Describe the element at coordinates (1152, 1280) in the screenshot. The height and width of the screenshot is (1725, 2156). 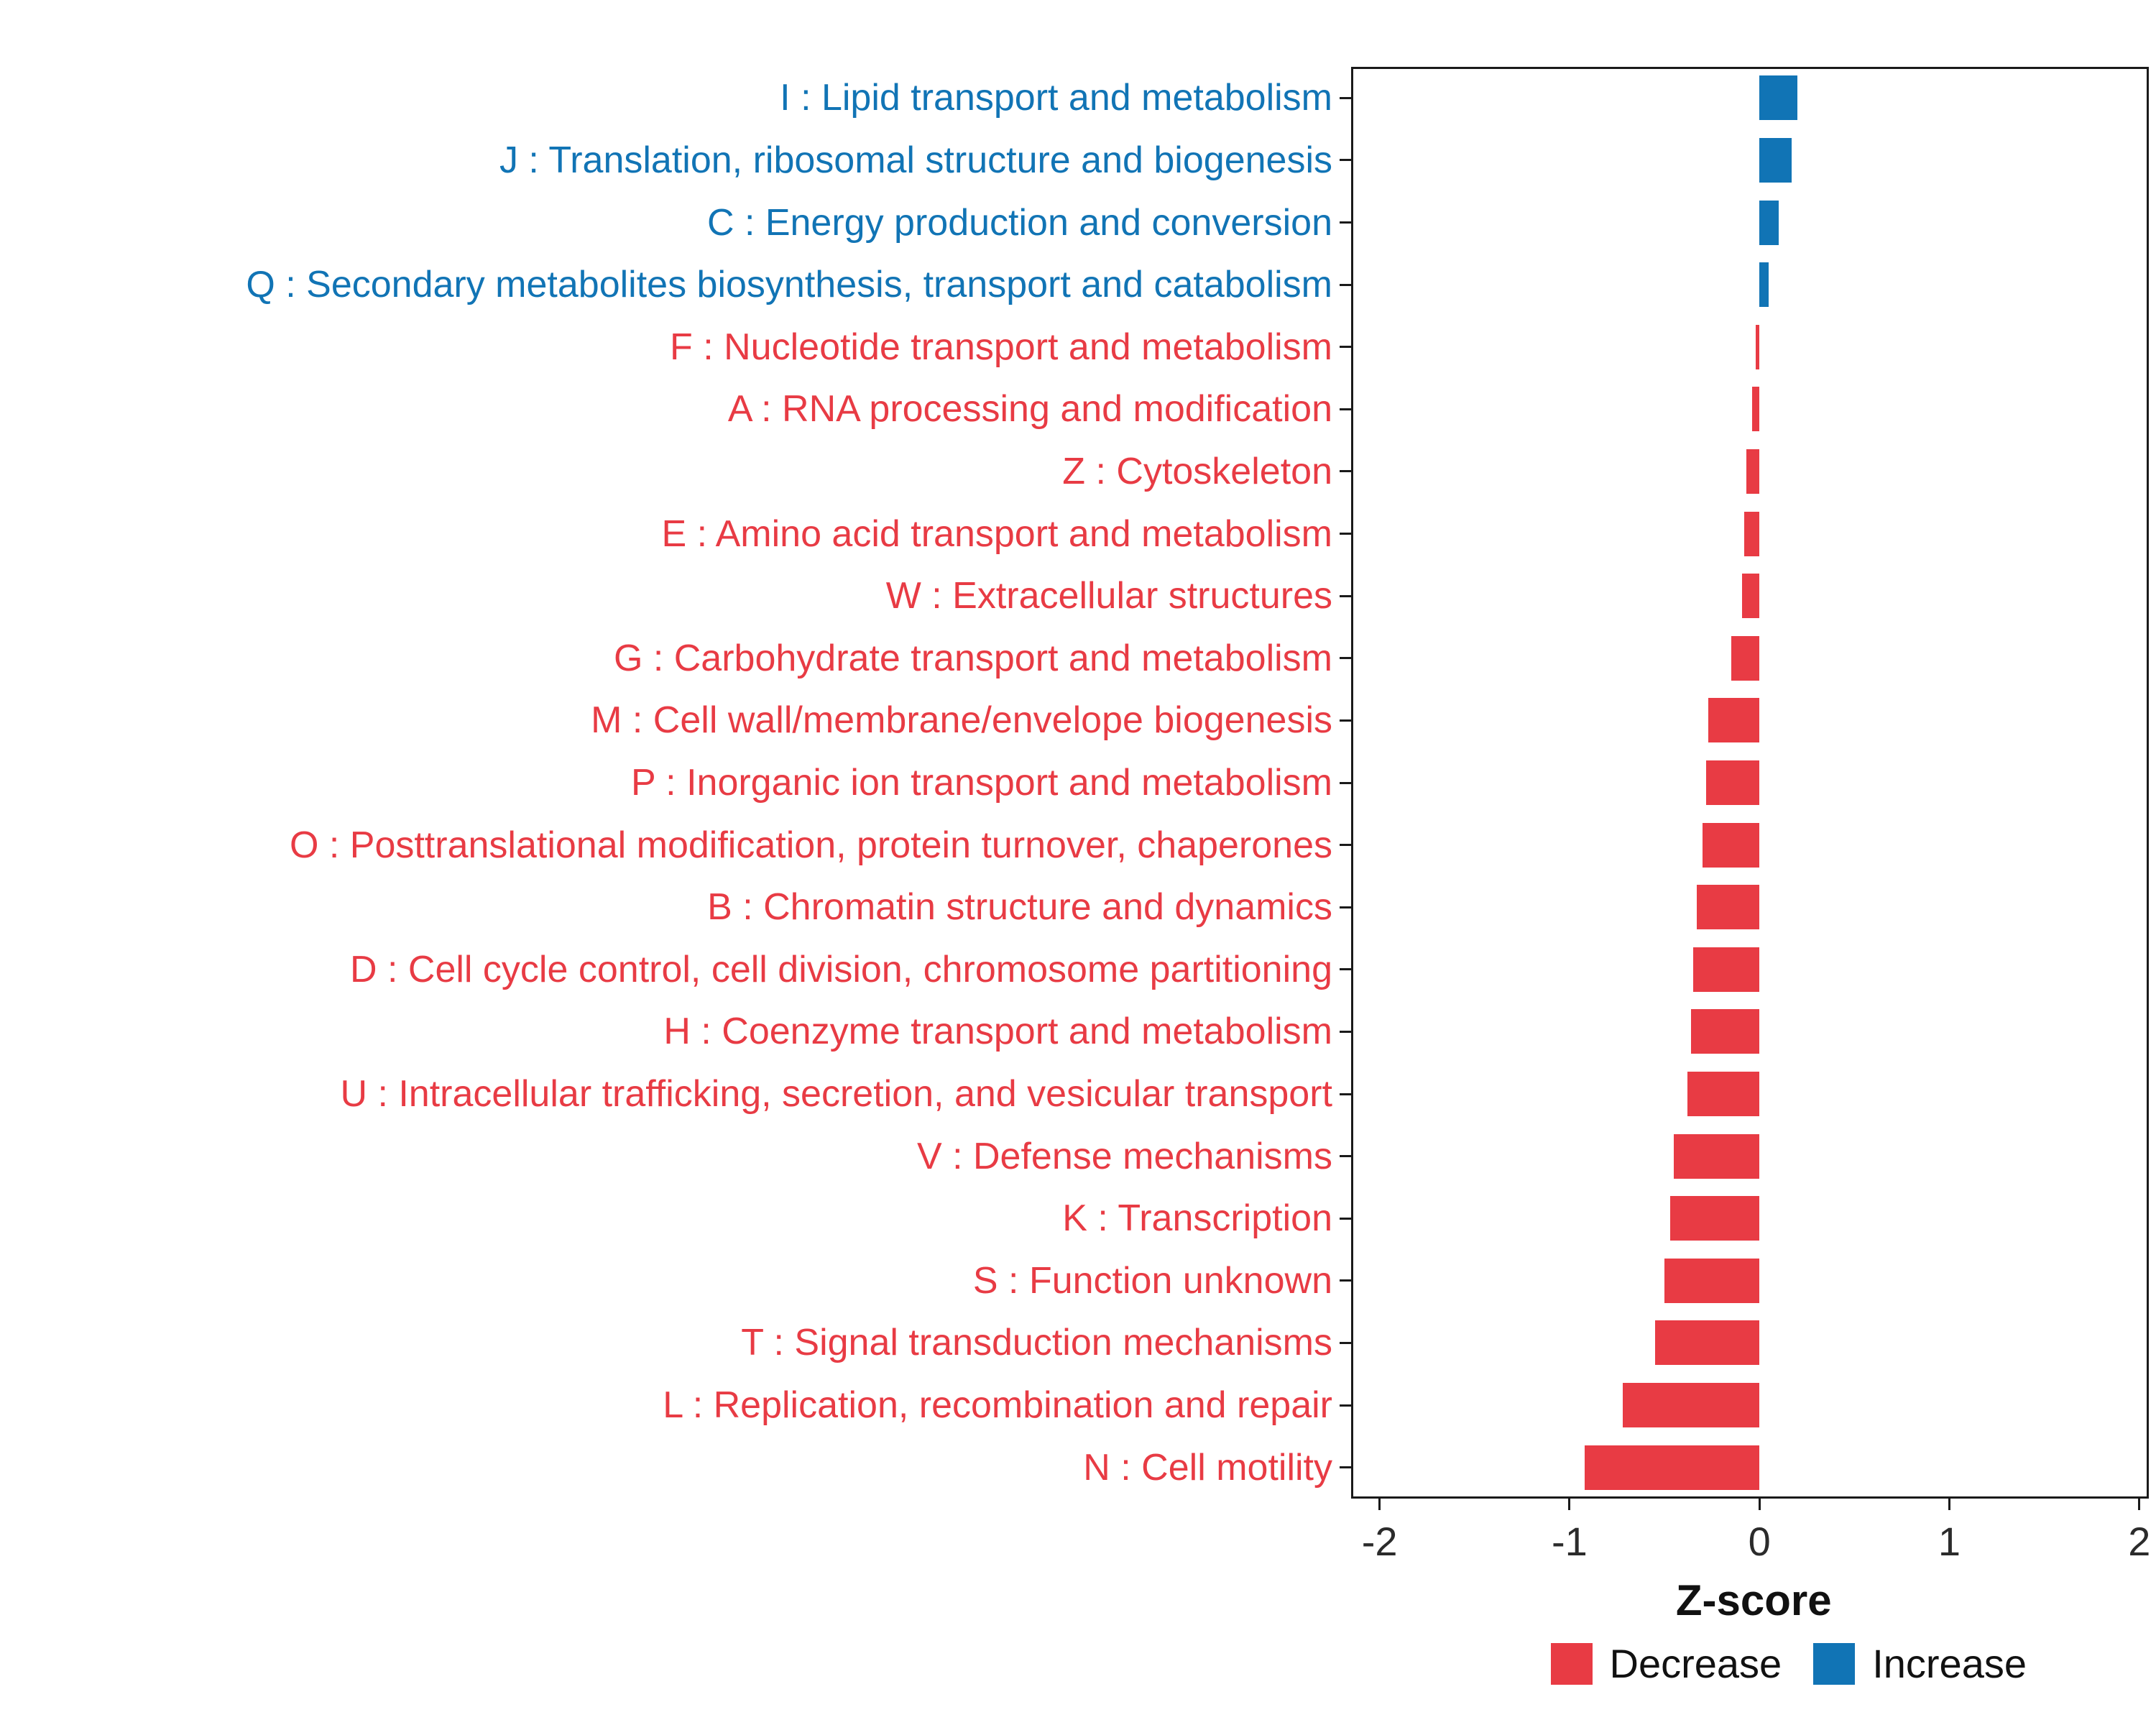
I see `category-label: S : Function unknown` at that location.